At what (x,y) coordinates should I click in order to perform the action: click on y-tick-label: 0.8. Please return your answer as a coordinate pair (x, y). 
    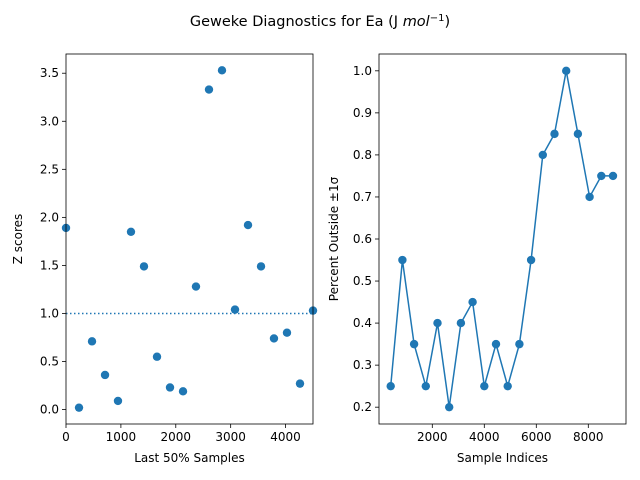
    Looking at the image, I should click on (362, 155).